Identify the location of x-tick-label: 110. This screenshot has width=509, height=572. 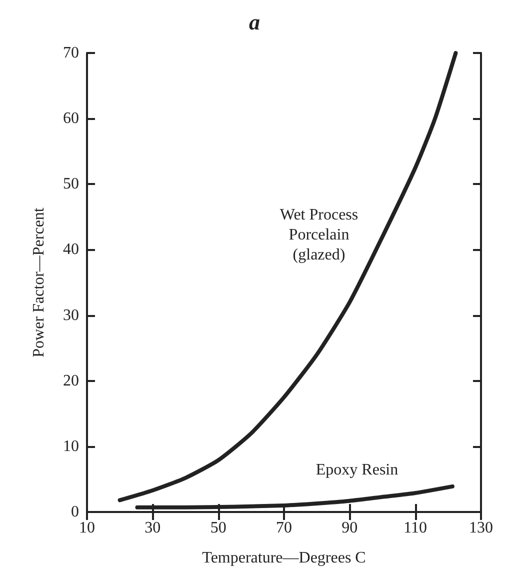
(416, 528).